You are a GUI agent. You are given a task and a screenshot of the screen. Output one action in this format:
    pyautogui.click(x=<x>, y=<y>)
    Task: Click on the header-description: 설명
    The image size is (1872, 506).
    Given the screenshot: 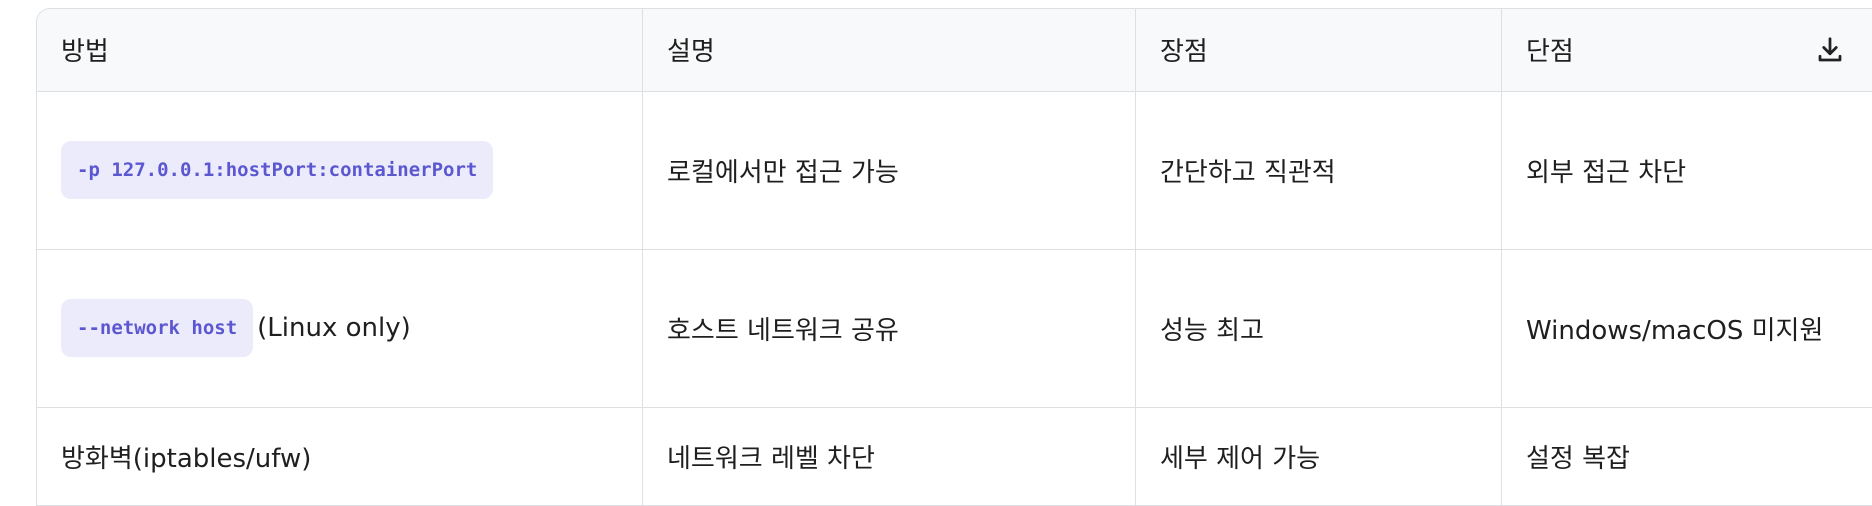 What is the action you would take?
    pyautogui.click(x=889, y=50)
    